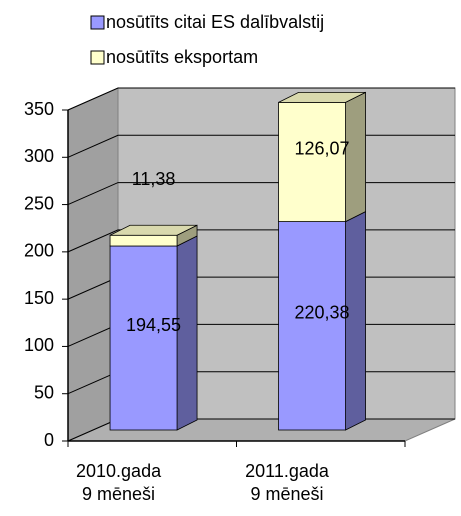 This screenshot has height=516, width=461. Describe the element at coordinates (39, 203) in the screenshot. I see `y-tick-label: 250` at that location.